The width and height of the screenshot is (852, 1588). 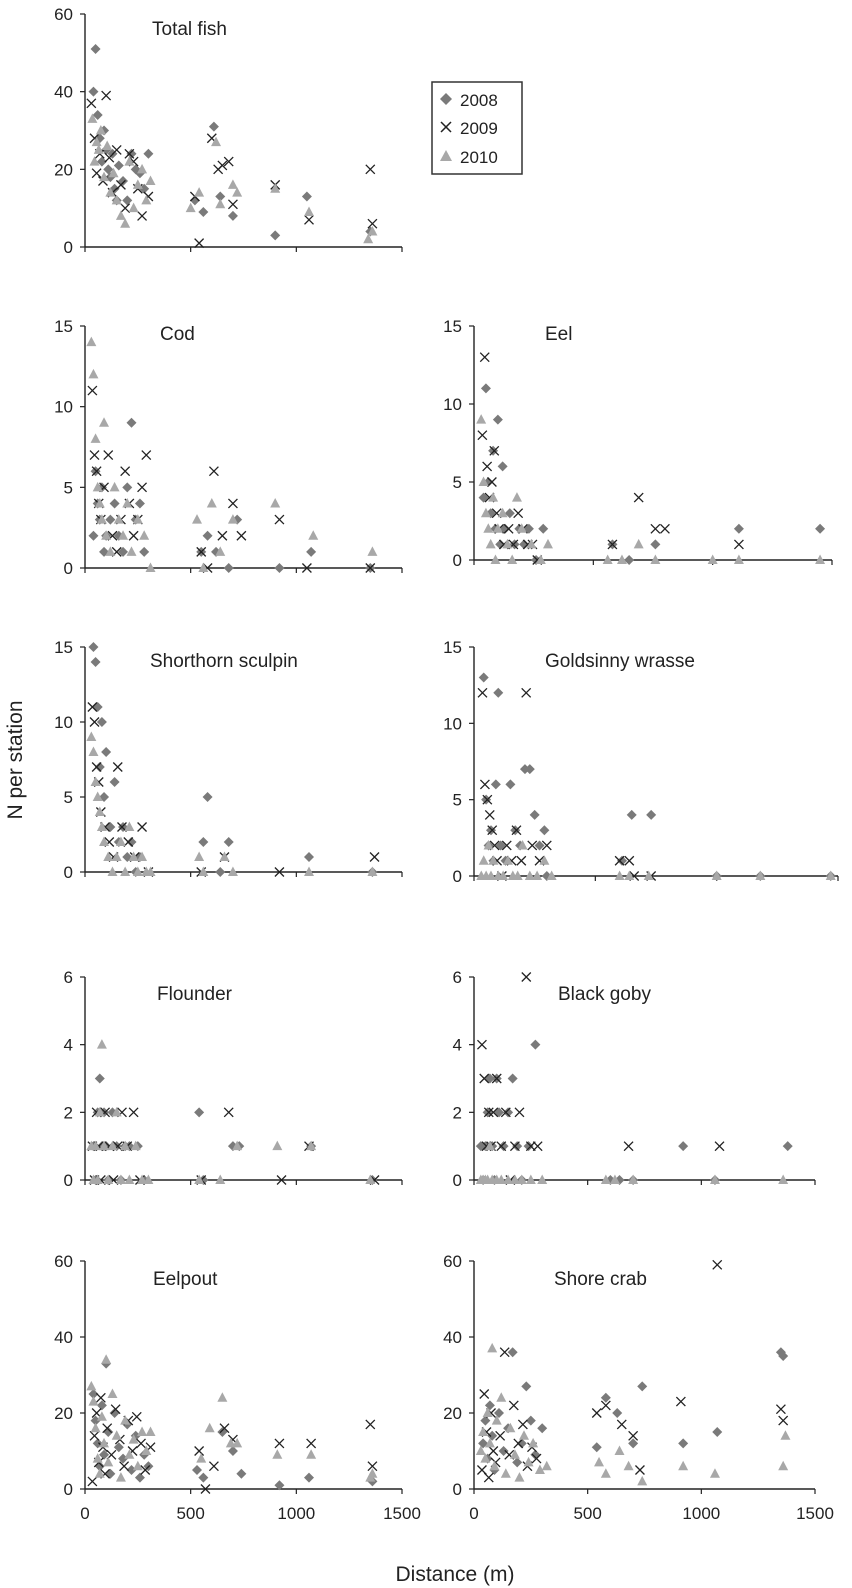 What do you see at coordinates (452, 647) in the screenshot?
I see `y-tick-label: 15` at bounding box center [452, 647].